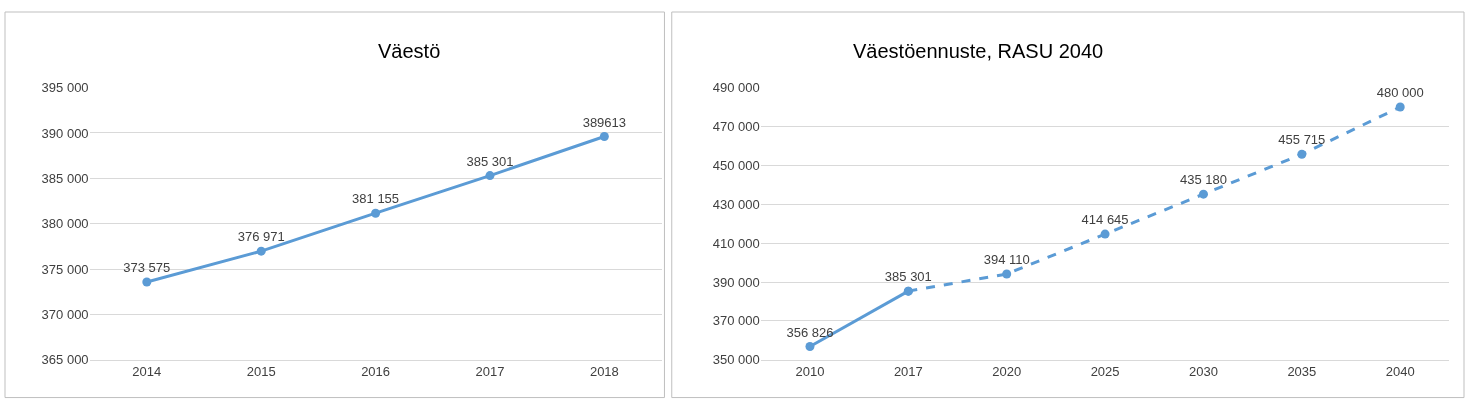 The image size is (1469, 403). Describe the element at coordinates (409, 51) in the screenshot. I see `chart-title: Väestö` at that location.